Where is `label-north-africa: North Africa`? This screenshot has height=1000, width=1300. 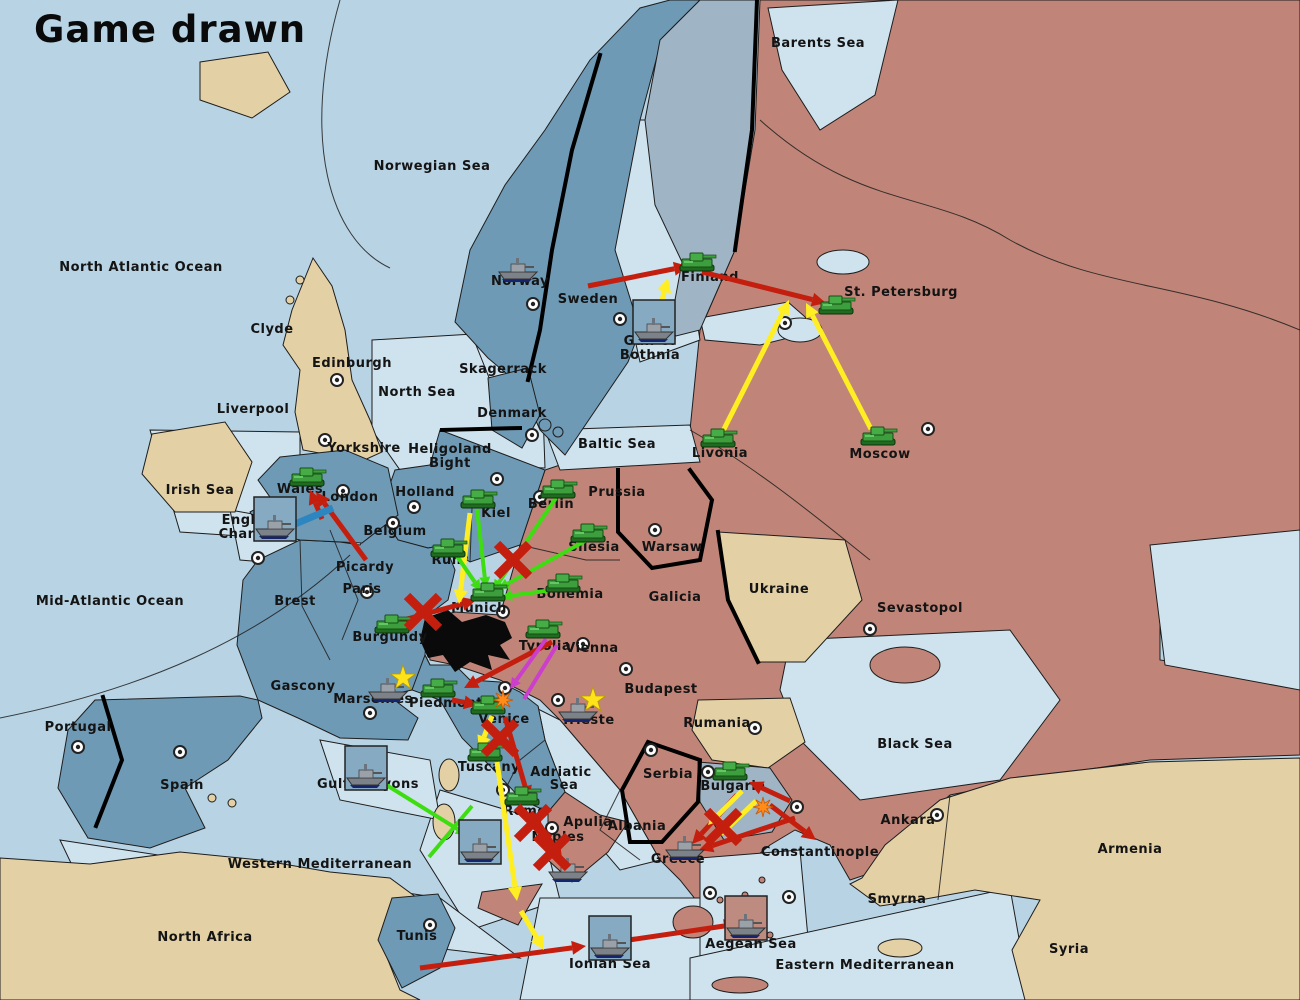
label-north-africa: North Africa is located at coordinates (204, 937).